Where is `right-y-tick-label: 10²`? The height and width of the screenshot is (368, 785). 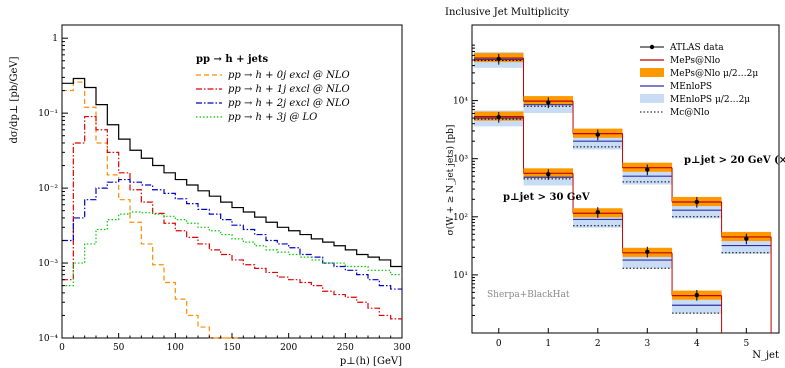
right-y-tick-label: 10² is located at coordinates (460, 218).